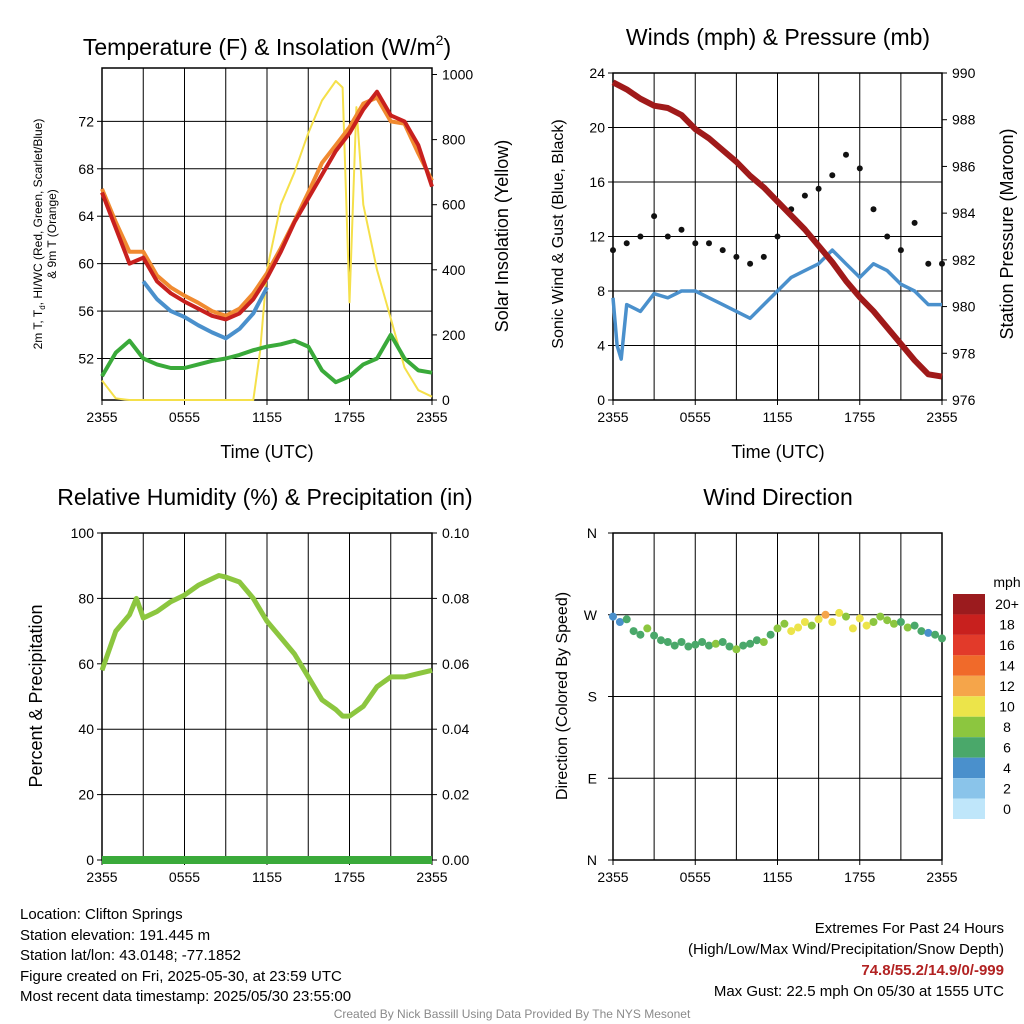 Image resolution: width=1024 pixels, height=1024 pixels. I want to click on temperature-ylabel-2: & 9m T (Orange), so click(52, 234).